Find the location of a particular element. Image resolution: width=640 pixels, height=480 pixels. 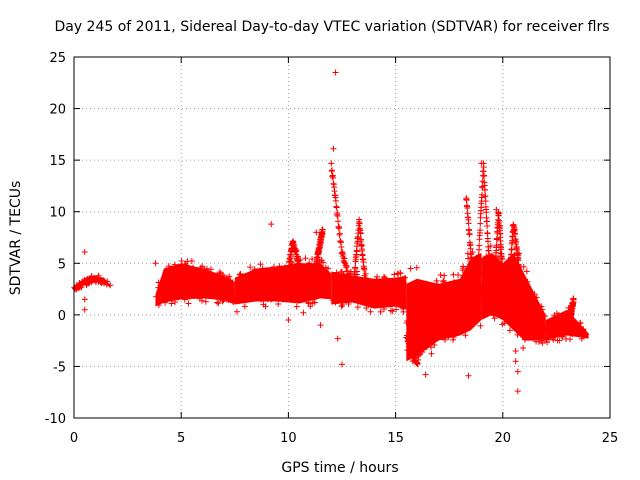

dense-point-band is located at coordinates (92, 283).